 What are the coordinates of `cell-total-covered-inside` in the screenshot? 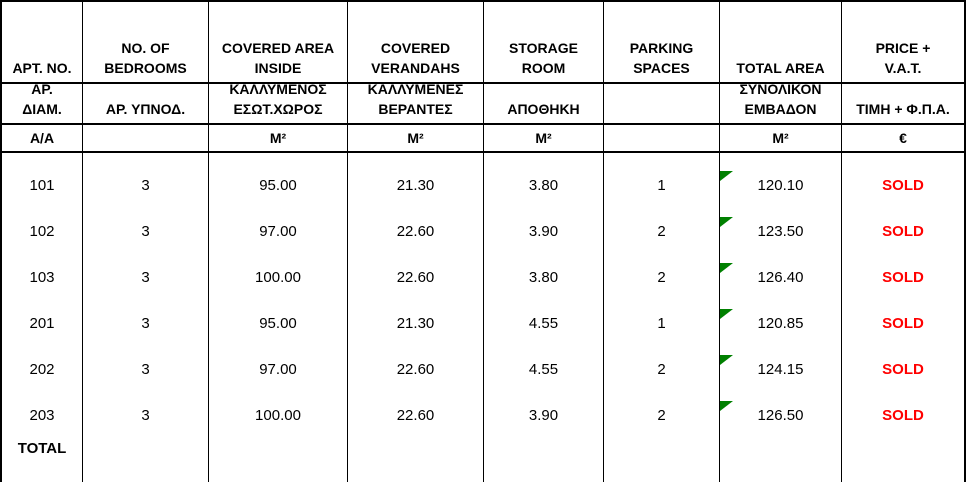 It's located at (278, 455).